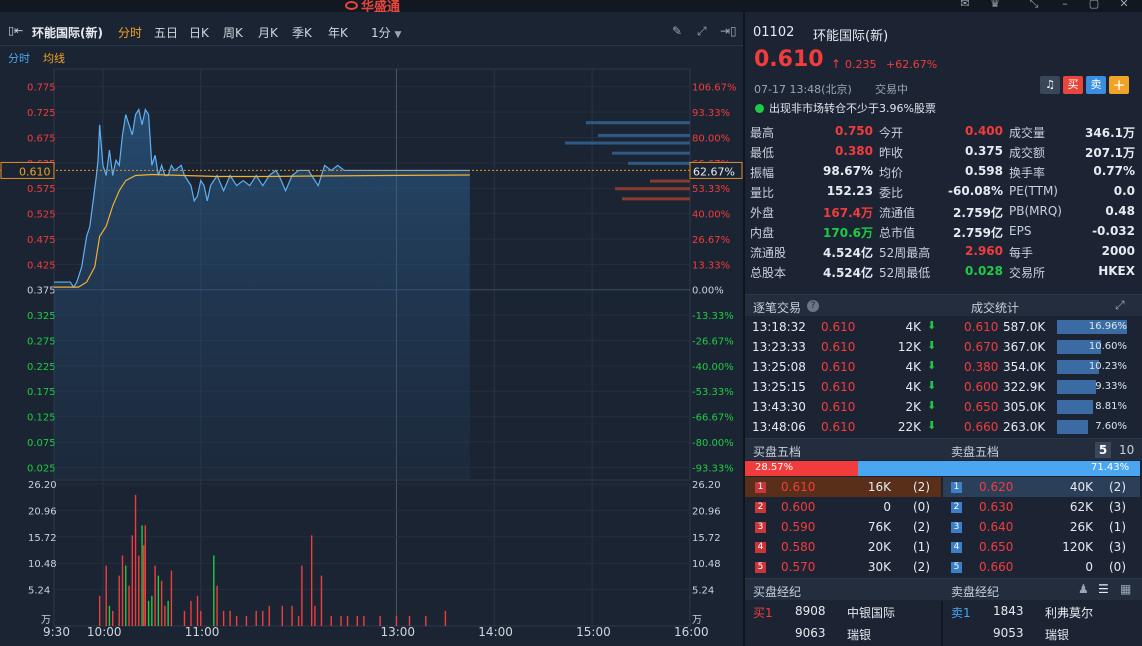 This screenshot has width=1142, height=646. What do you see at coordinates (843, 547) in the screenshot?
I see `bid-level-row: 4 0.580 20K (1)` at bounding box center [843, 547].